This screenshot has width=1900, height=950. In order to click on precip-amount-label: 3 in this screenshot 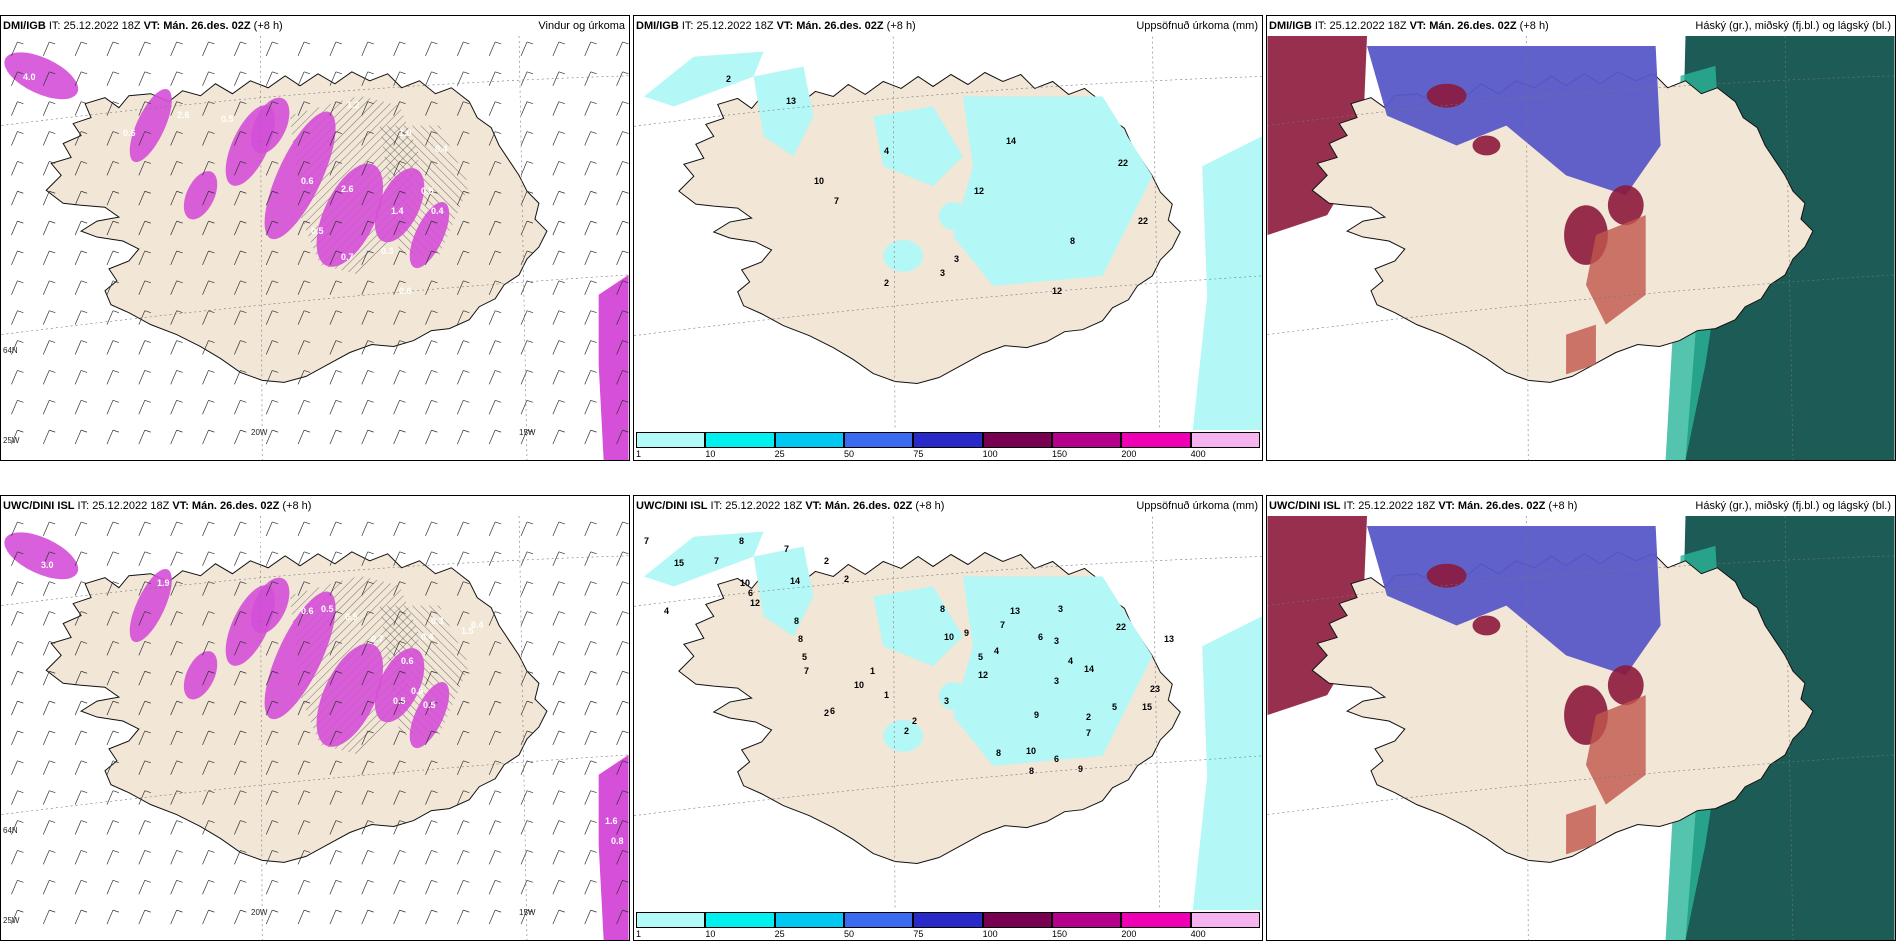, I will do `click(1057, 641)`.